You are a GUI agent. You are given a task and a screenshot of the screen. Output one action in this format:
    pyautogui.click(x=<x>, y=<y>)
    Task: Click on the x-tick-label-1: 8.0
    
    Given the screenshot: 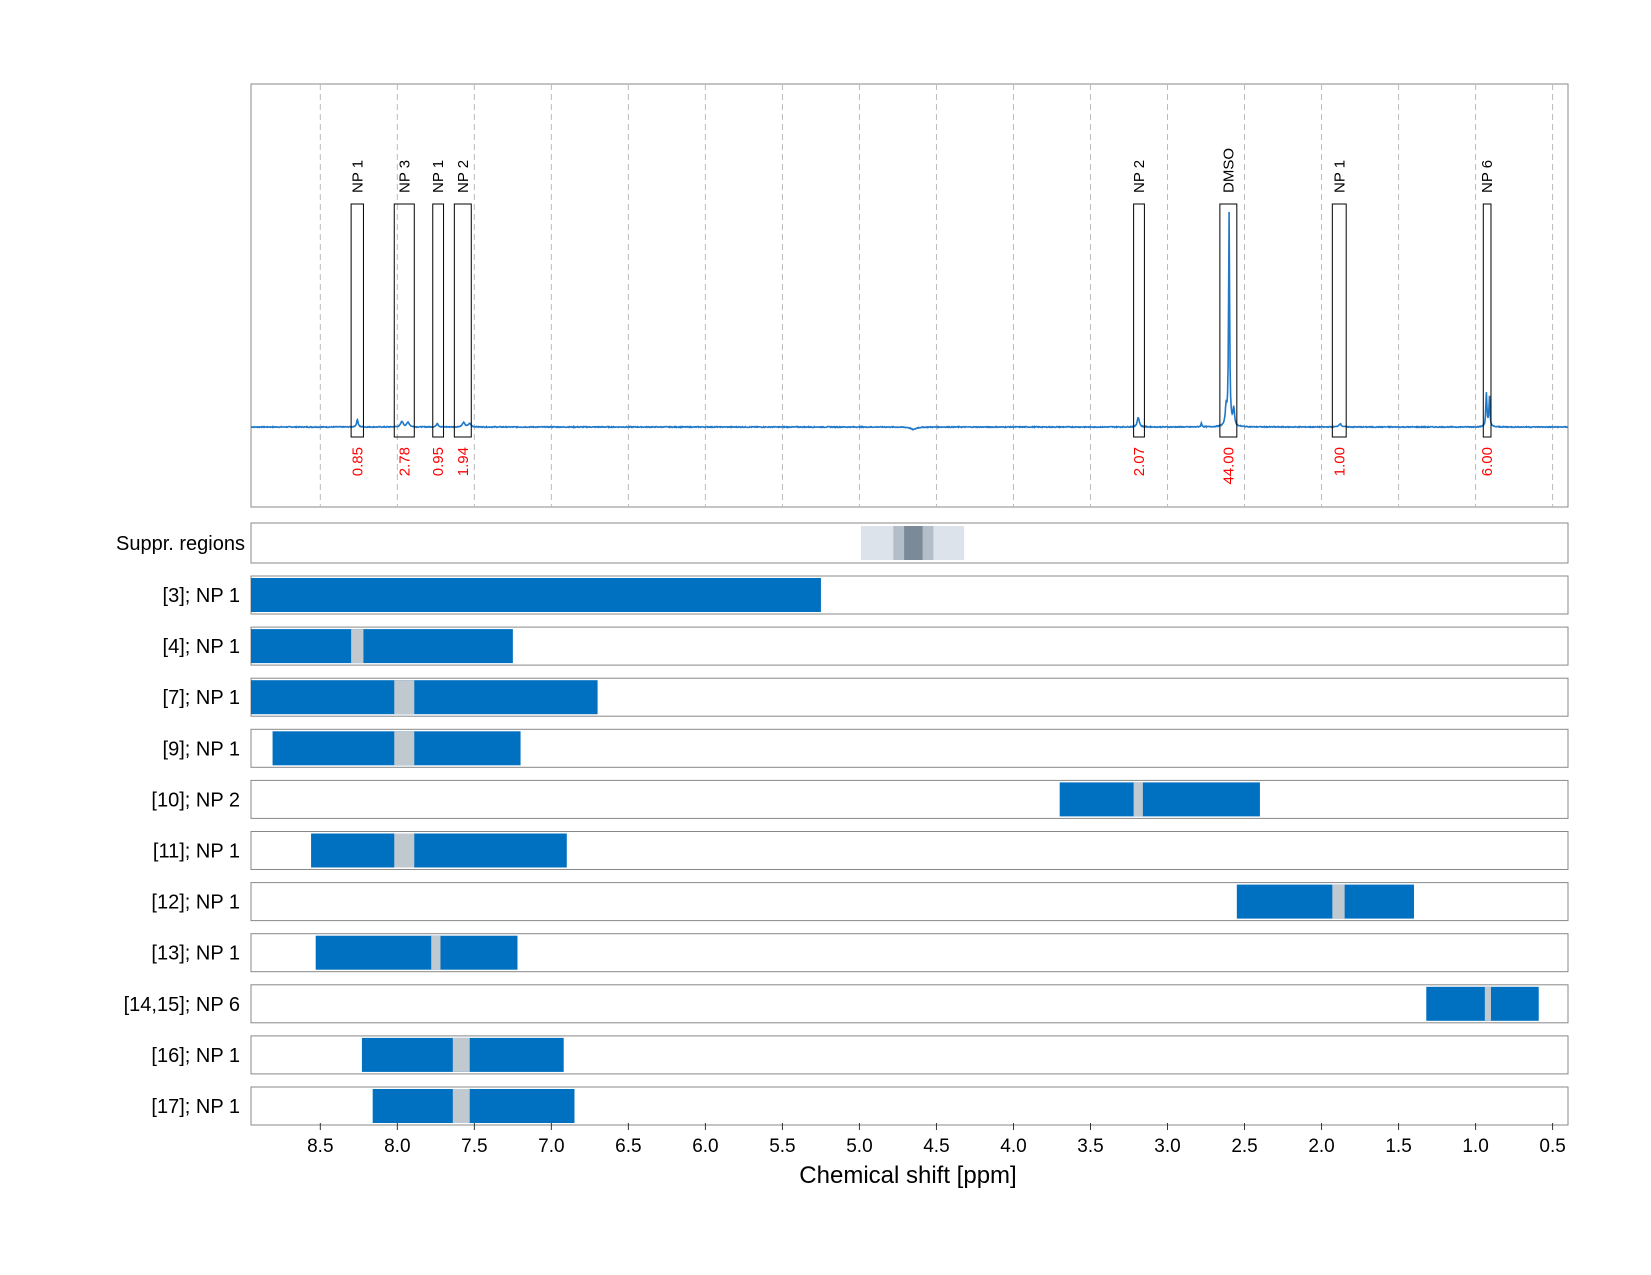 What is the action you would take?
    pyautogui.click(x=397, y=1146)
    